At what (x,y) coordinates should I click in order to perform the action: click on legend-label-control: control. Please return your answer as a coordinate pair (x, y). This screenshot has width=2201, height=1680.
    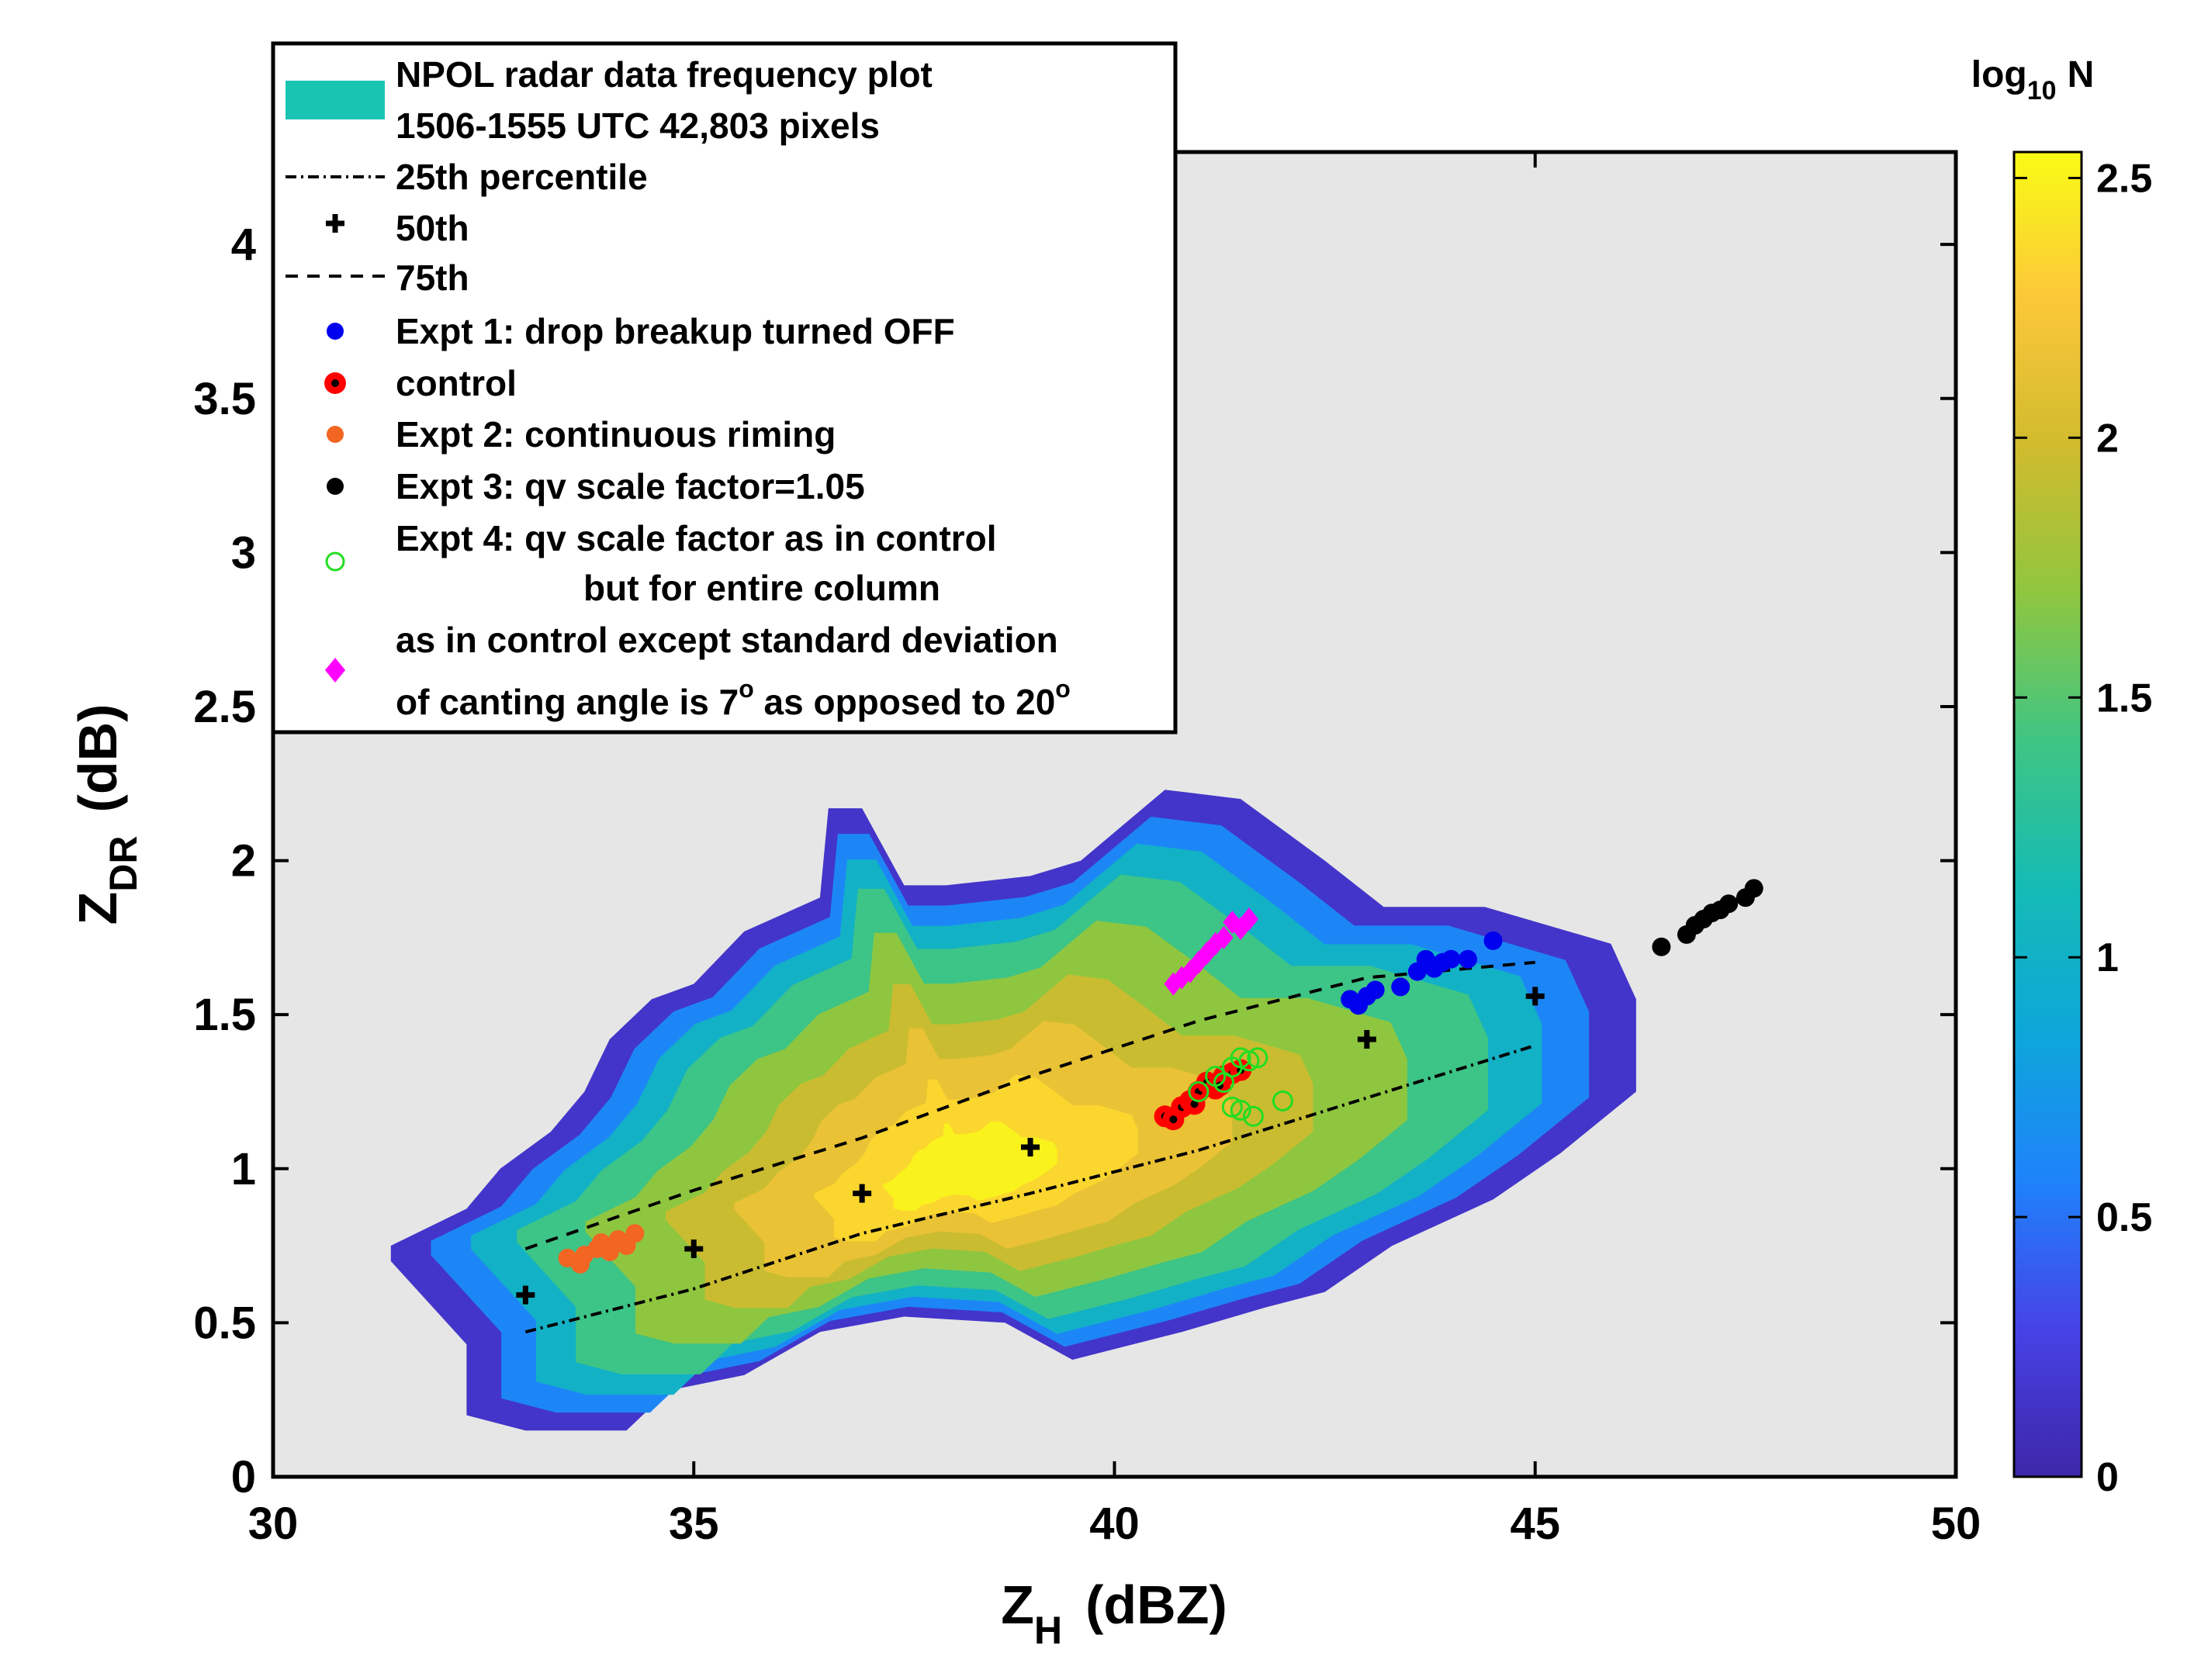
    Looking at the image, I should click on (456, 383).